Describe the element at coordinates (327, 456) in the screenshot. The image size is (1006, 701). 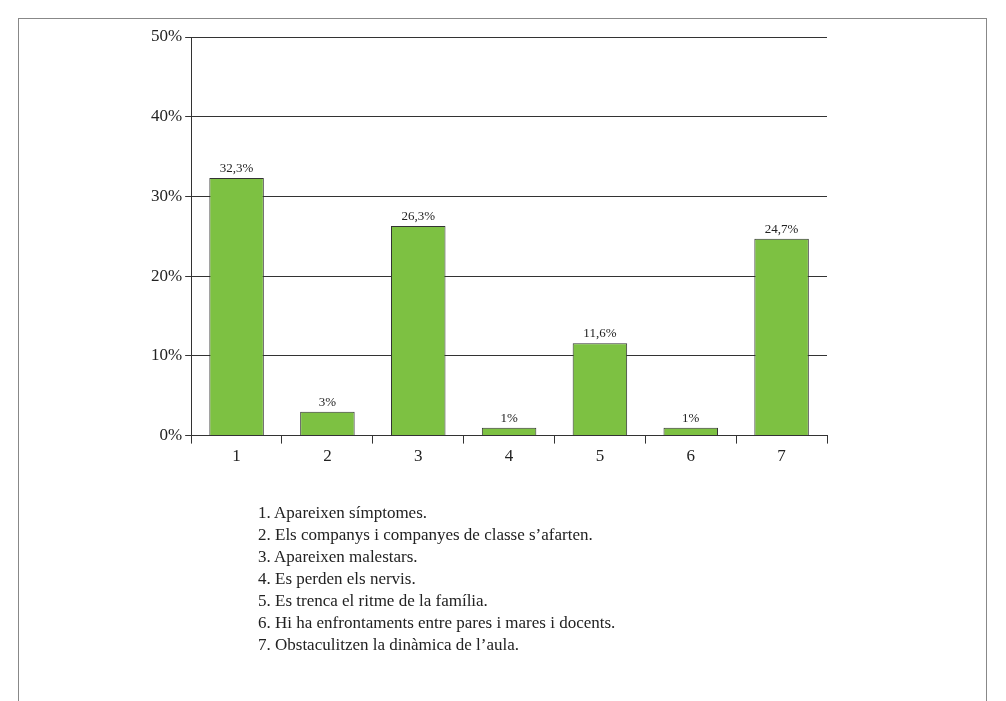
I see `x-tick-label: 2` at that location.